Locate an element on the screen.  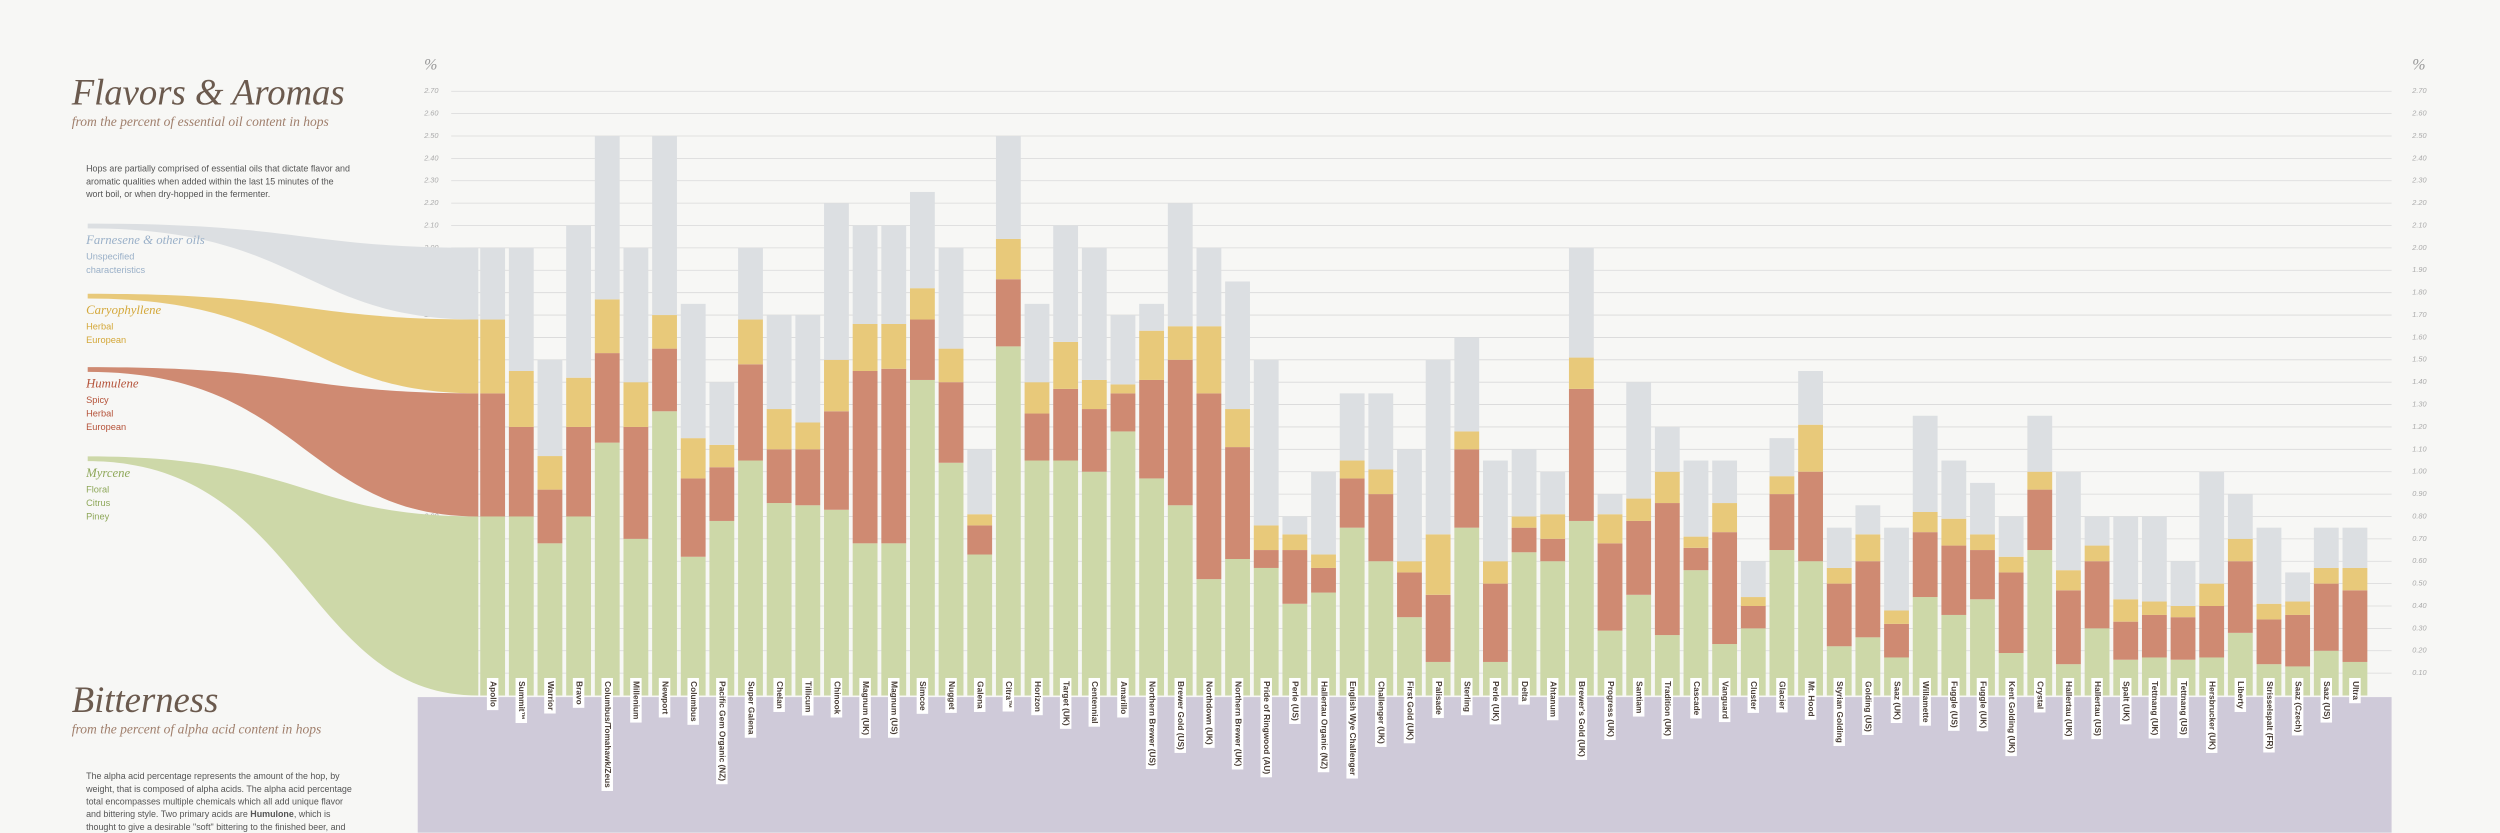
x-tick-label: Galena is located at coordinates (981, 695).